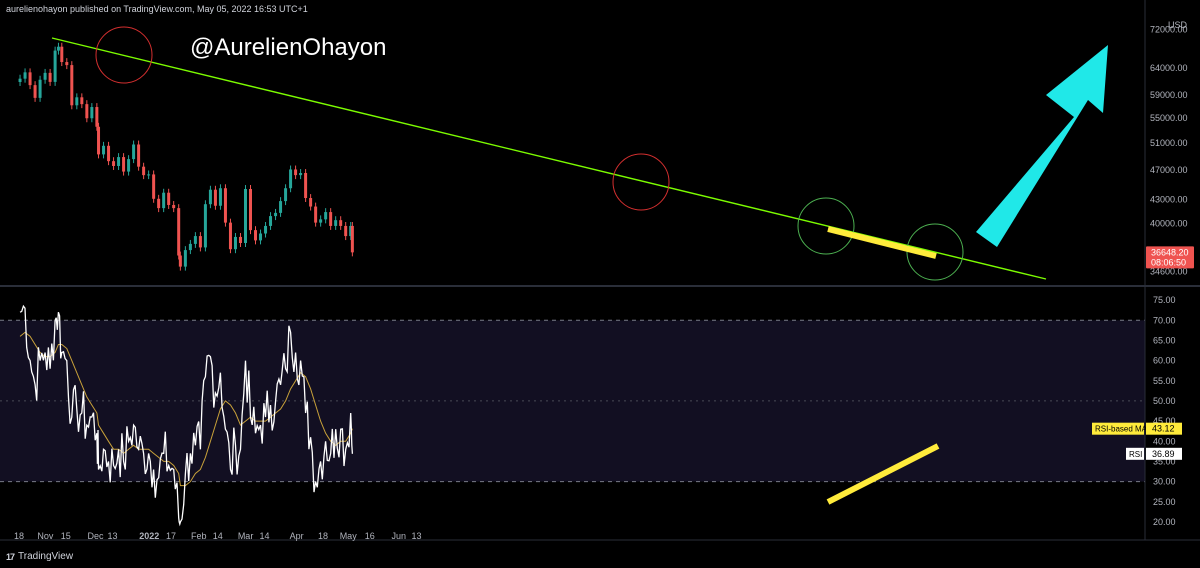  I want to click on time-tick-label: 2022, so click(149, 536).